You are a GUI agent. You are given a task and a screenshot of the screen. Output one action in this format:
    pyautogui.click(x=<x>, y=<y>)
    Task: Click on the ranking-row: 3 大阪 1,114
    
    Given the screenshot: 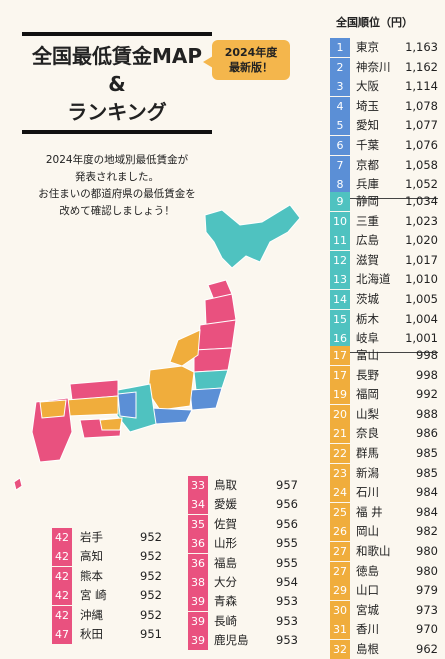 What is the action you would take?
    pyautogui.click(x=384, y=87)
    